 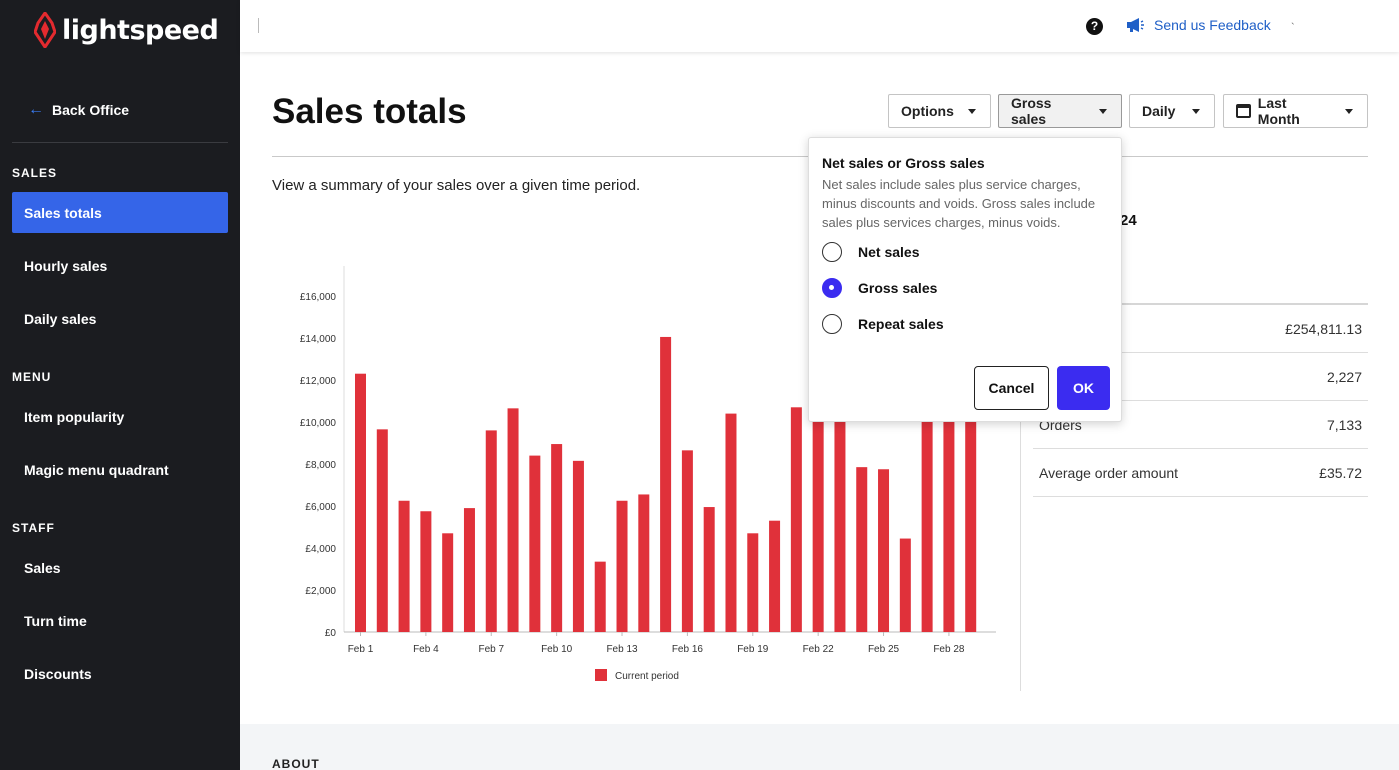 I want to click on megaphone-icon, so click(x=1135, y=25).